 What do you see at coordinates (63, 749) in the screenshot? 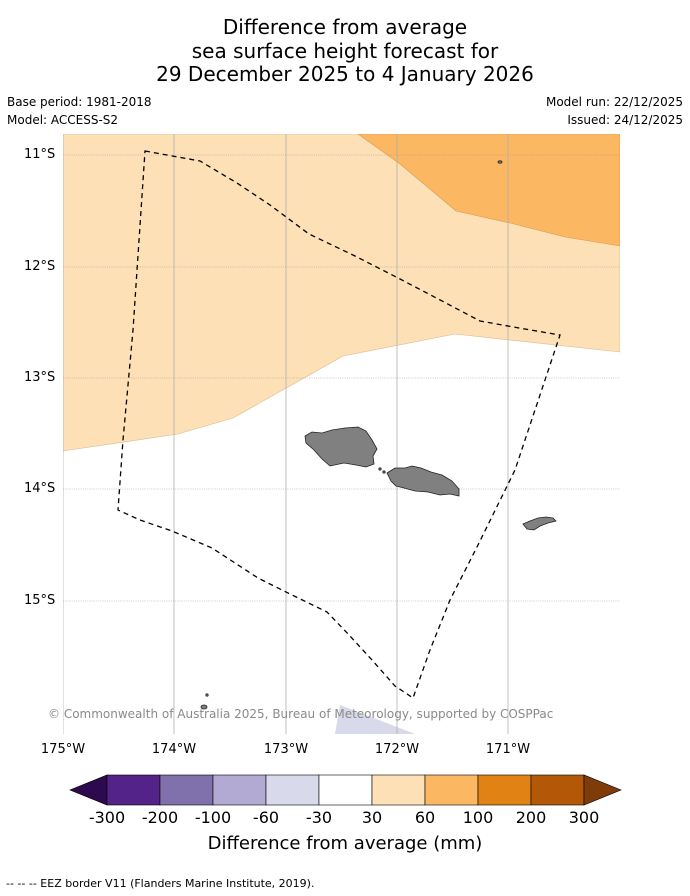
I see `lon-label-175w: 175°W` at bounding box center [63, 749].